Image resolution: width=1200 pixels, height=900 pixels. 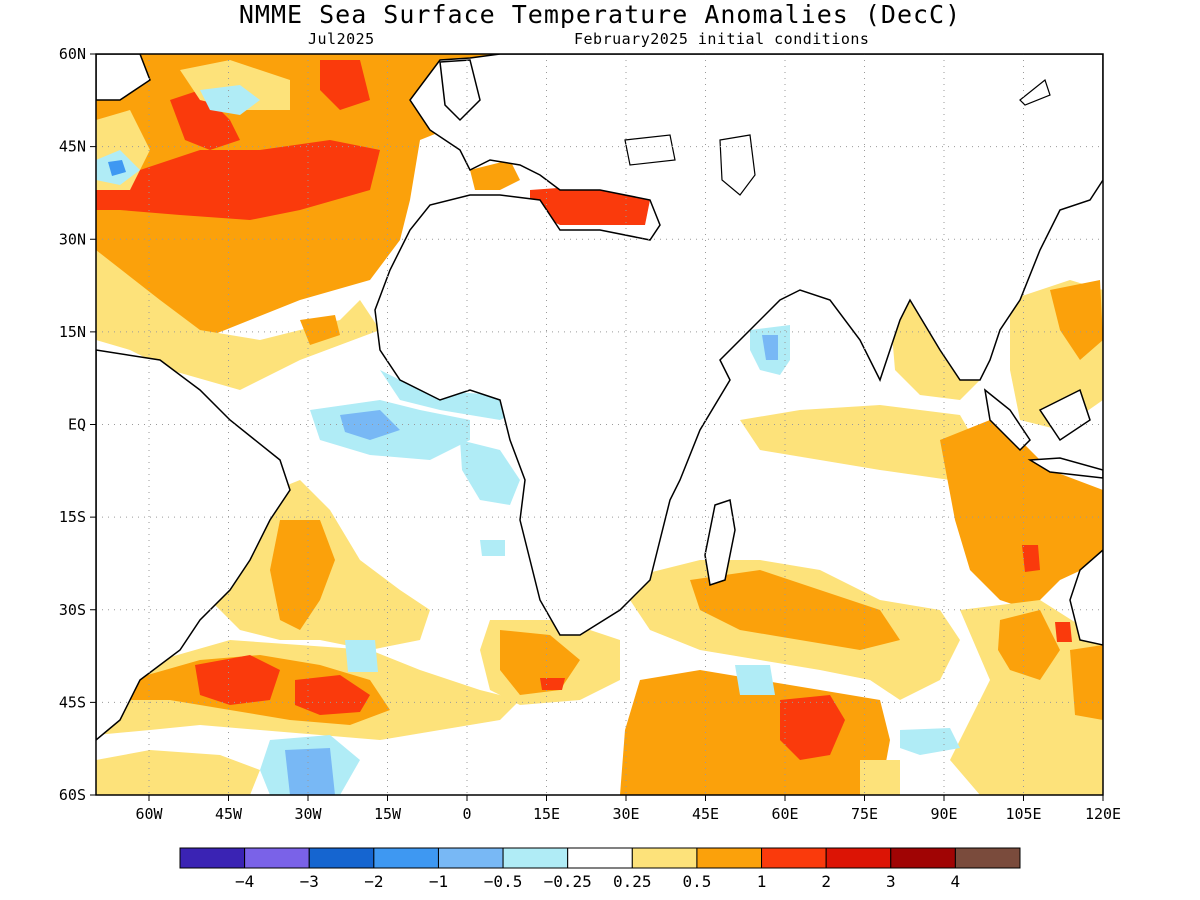 I want to click on lat-tick-label: 60N, so click(x=72, y=54).